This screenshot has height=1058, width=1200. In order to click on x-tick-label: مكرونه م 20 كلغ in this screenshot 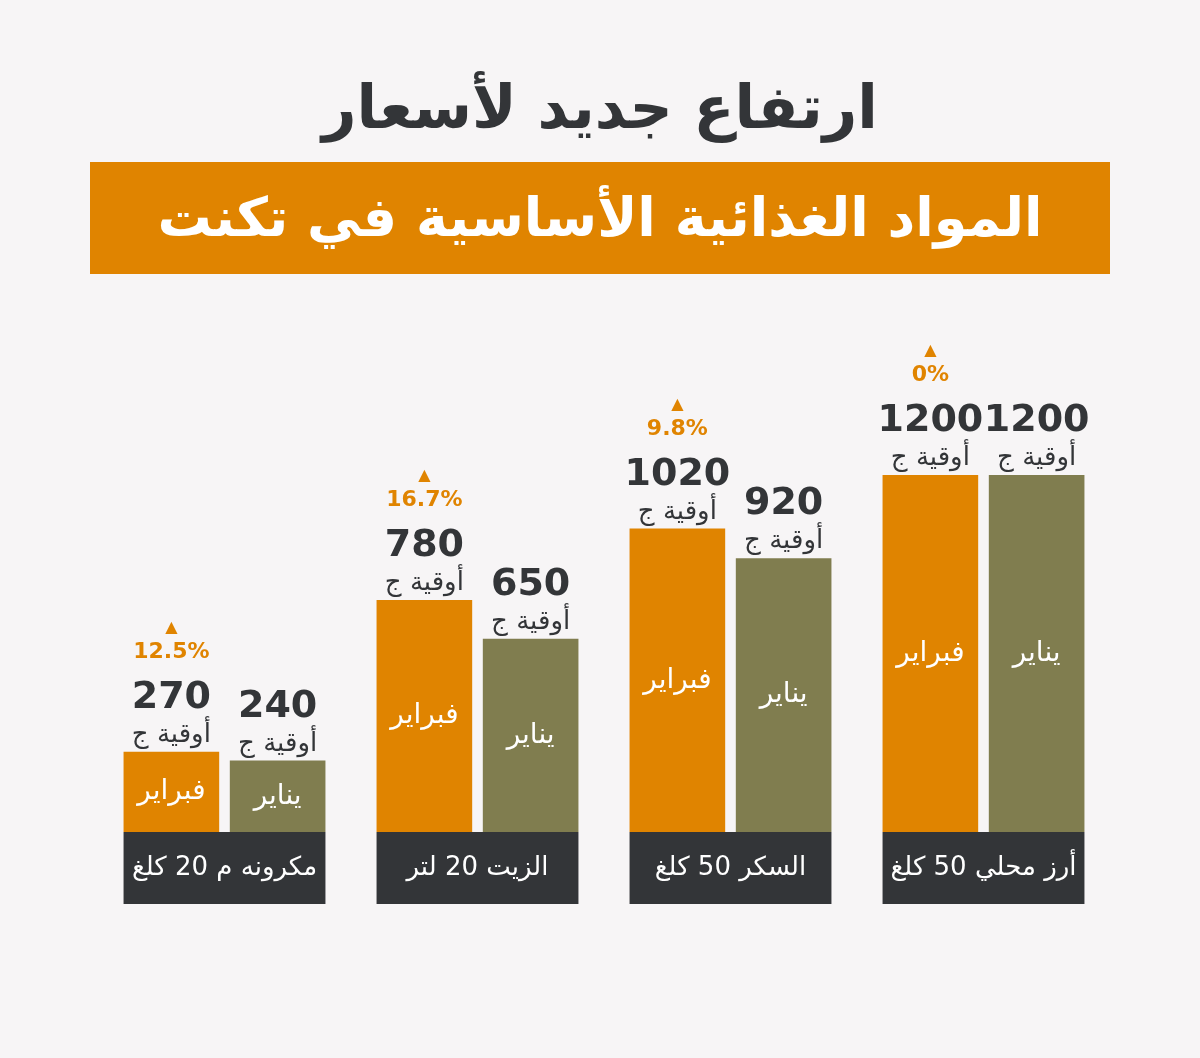, I will do `click(224, 866)`.